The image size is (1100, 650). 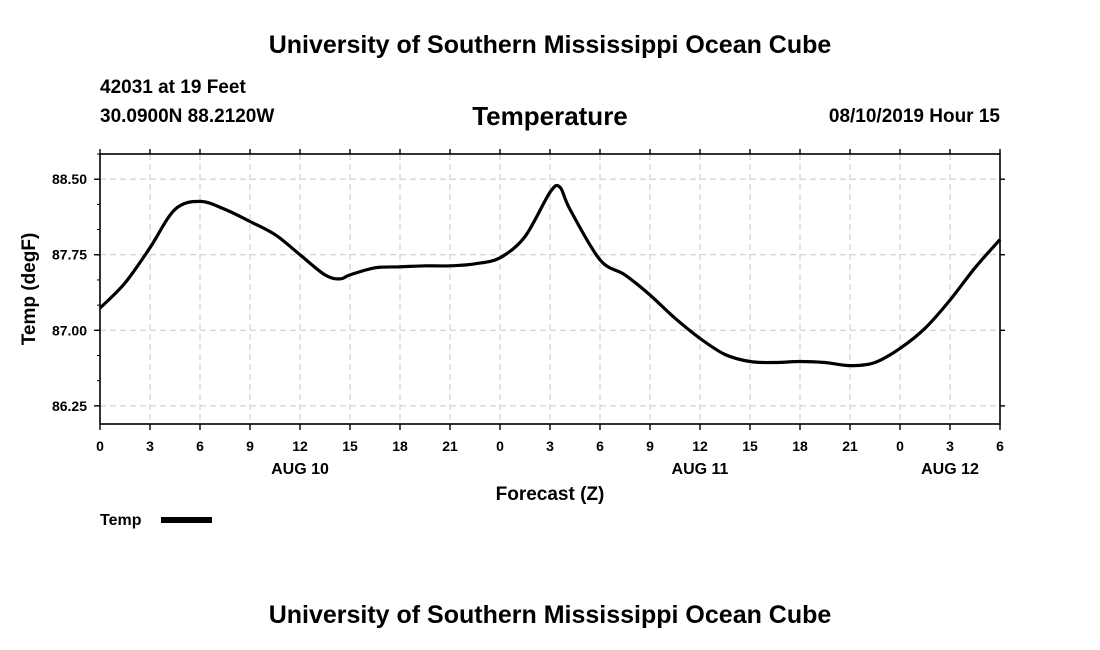 What do you see at coordinates (187, 116) in the screenshot?
I see `coordinates-label: 30.0900N 88.2120W` at bounding box center [187, 116].